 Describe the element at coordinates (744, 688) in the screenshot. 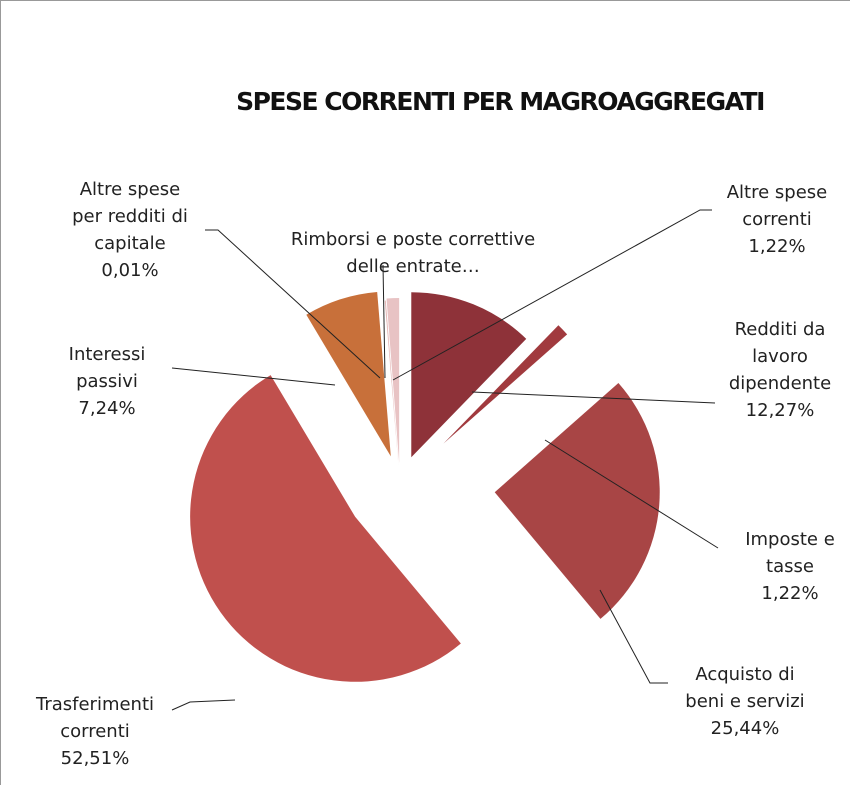

I see `slice-label: Acquisto di beni e servizi` at that location.